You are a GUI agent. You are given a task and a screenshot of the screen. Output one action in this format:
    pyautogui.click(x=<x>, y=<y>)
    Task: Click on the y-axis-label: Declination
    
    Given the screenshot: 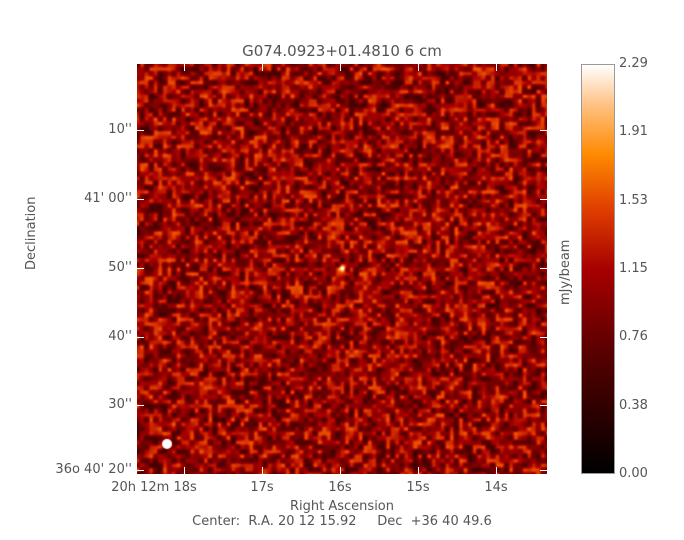 What is the action you would take?
    pyautogui.click(x=31, y=233)
    